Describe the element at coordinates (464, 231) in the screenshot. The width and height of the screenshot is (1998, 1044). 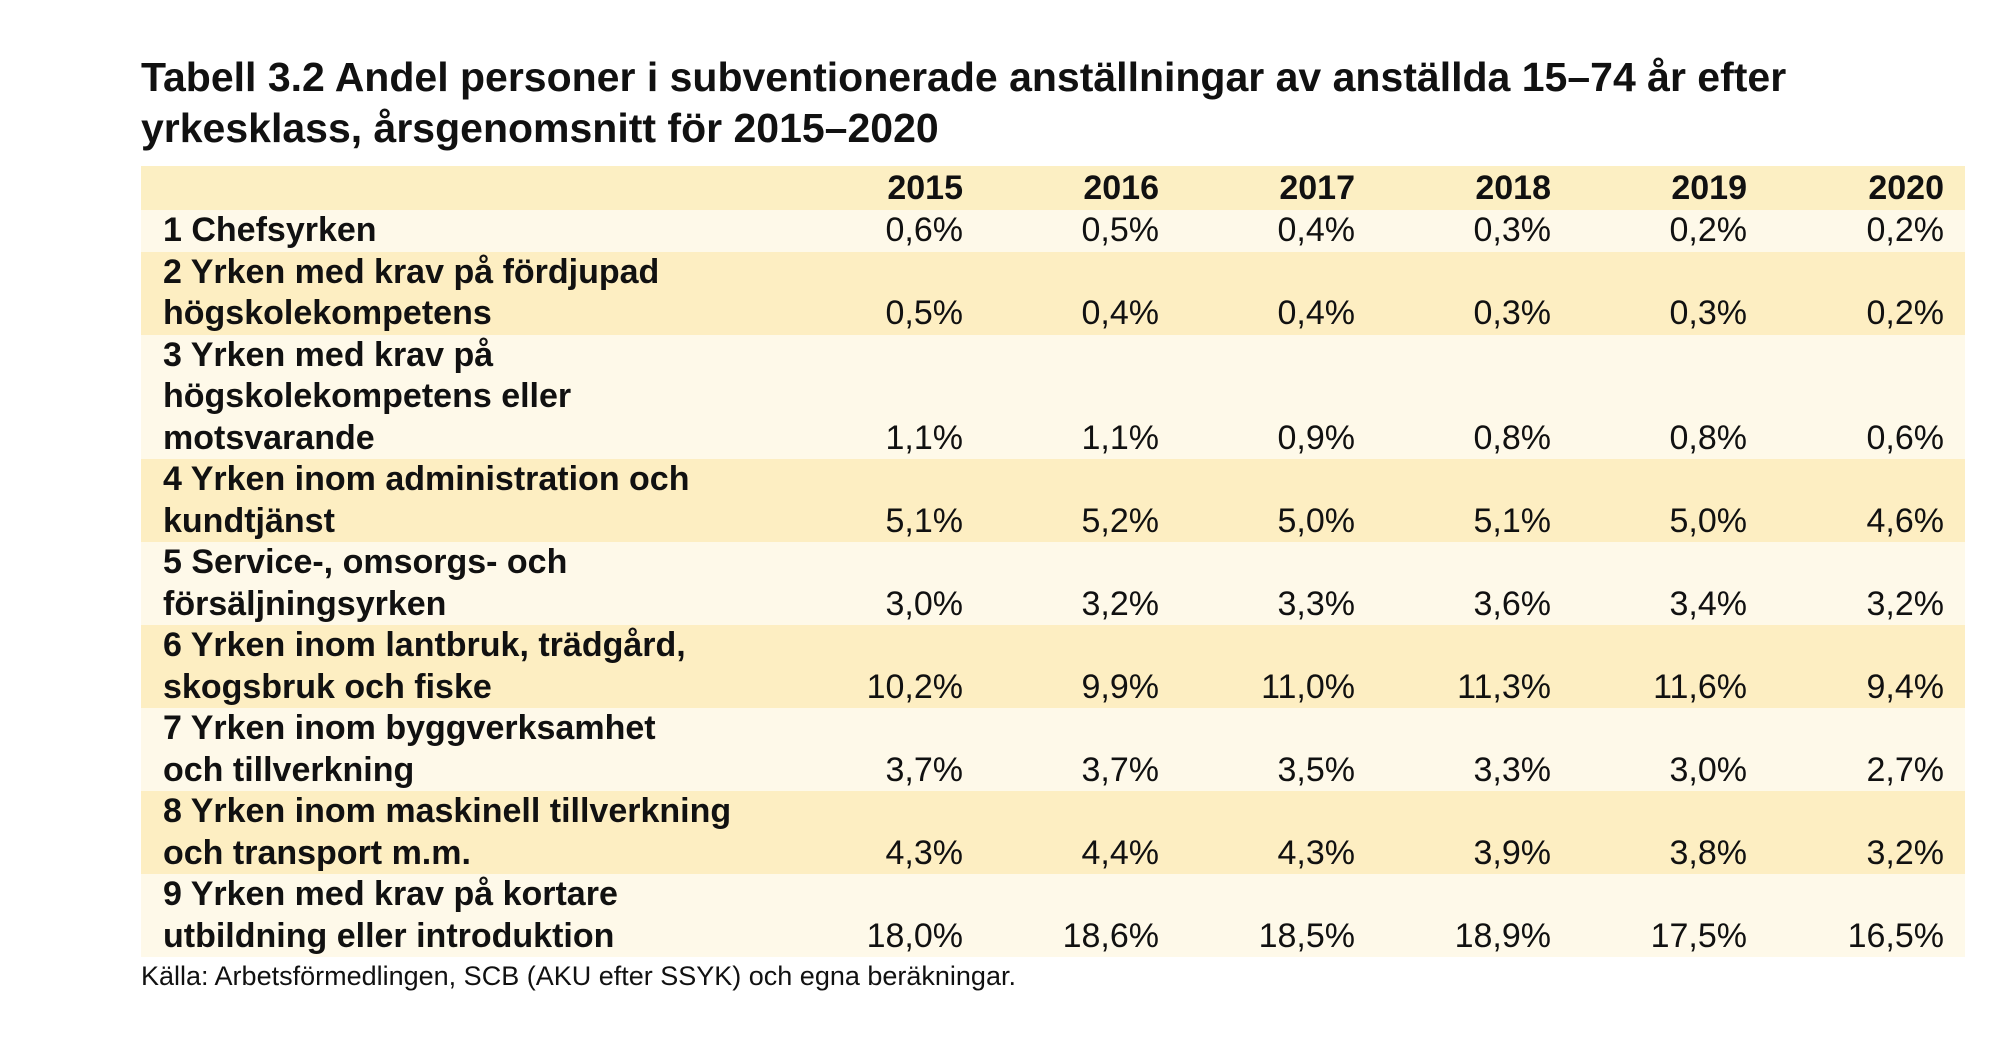
I see `occupation-label: 1 Chefsyrken` at that location.